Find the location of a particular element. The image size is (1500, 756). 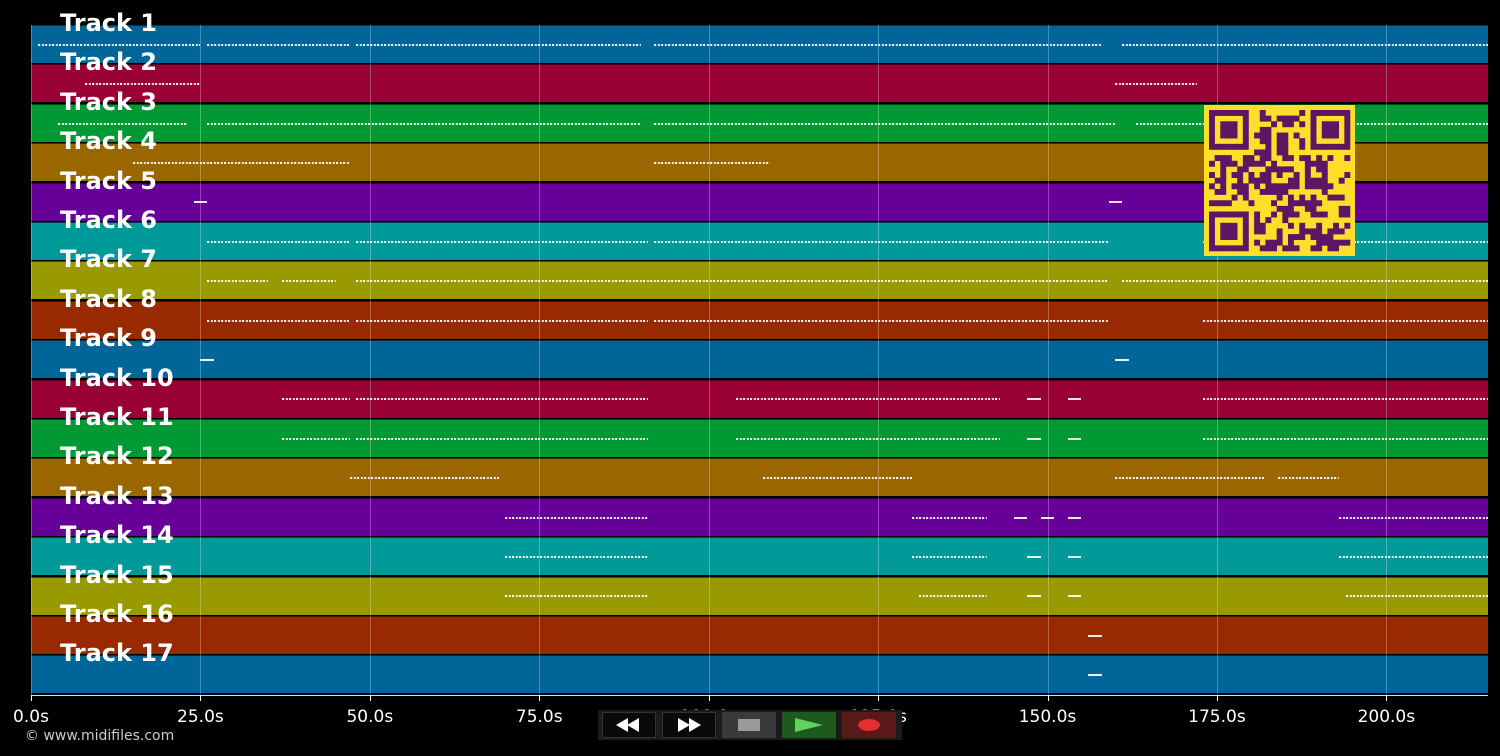

grid-line is located at coordinates (709, 360).